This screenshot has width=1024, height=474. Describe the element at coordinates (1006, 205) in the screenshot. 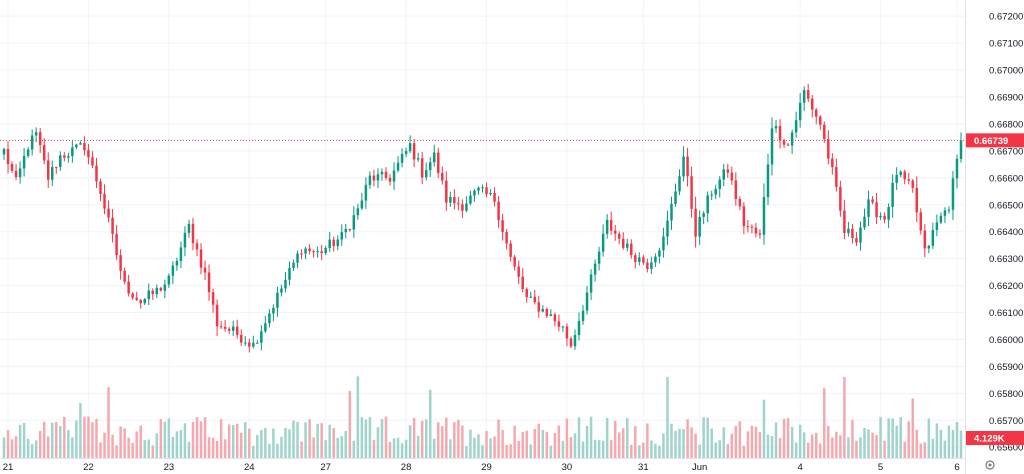

I see `price-tick-label: 0.66500` at that location.